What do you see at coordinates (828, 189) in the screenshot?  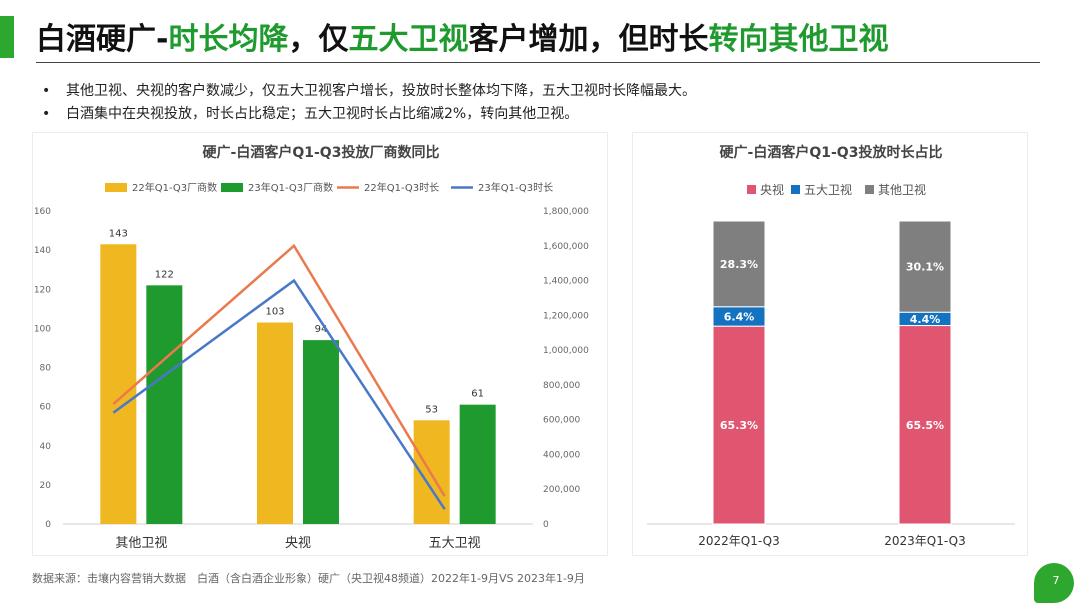 I see `legend-label: 五大卫视` at bounding box center [828, 189].